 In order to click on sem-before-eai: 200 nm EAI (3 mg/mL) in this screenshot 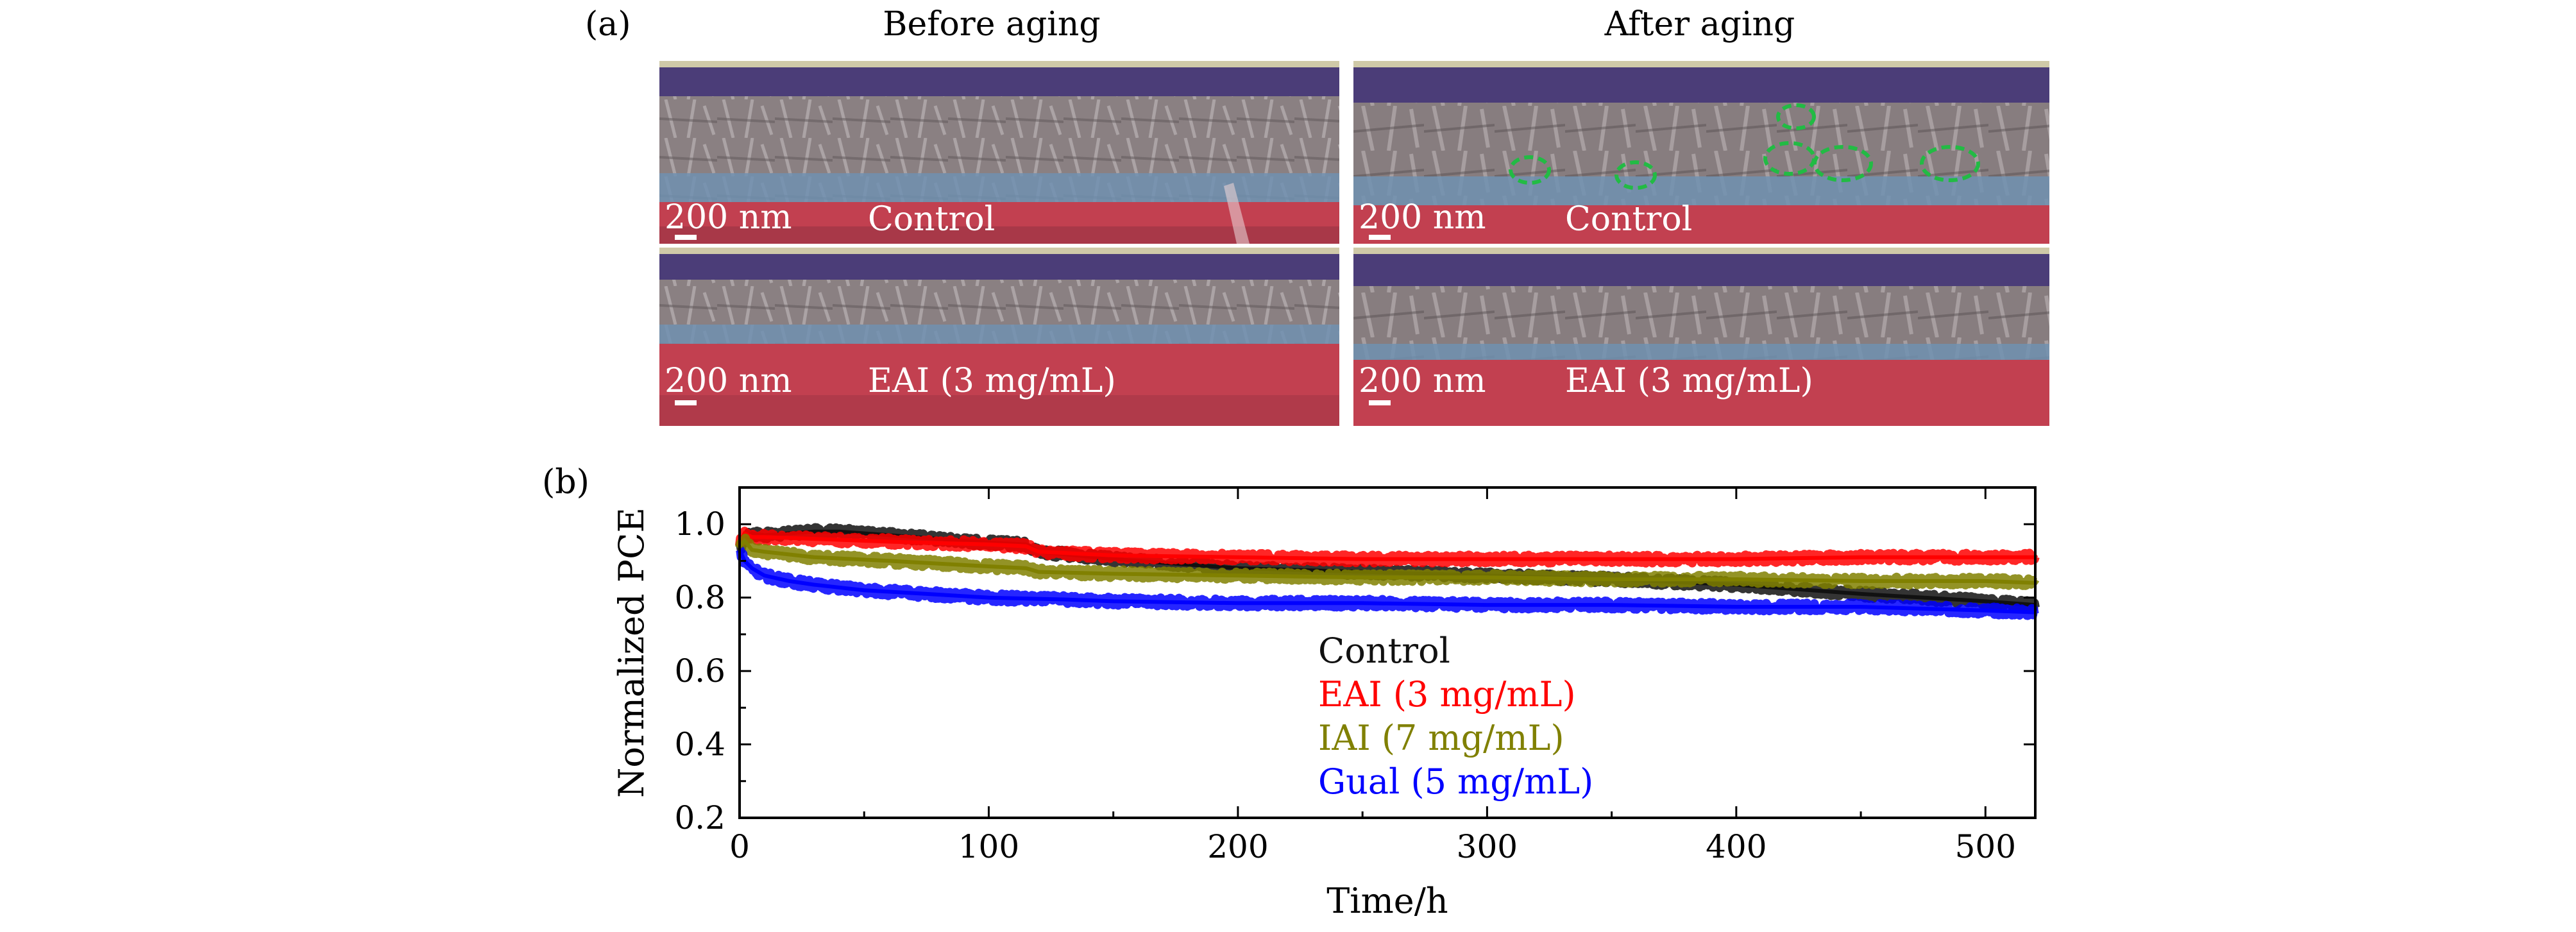, I will do `click(999, 337)`.